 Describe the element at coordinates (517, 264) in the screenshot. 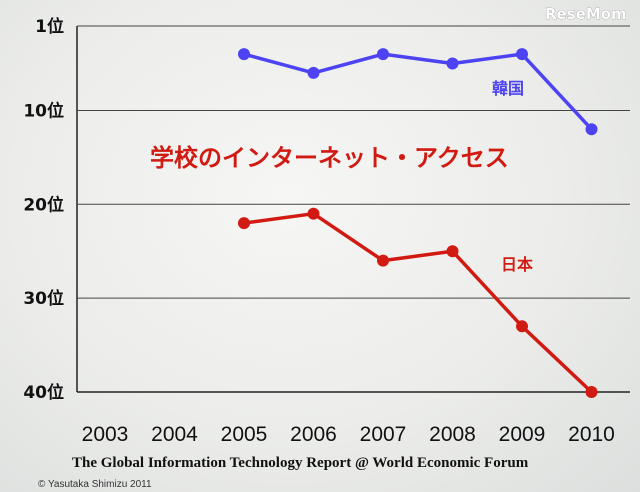

I see `series-label: 日本` at that location.